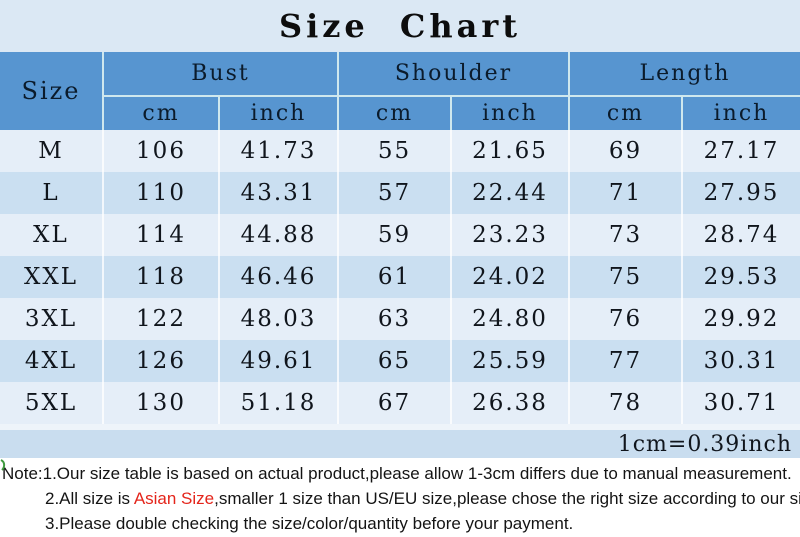  Describe the element at coordinates (51, 277) in the screenshot. I see `size-cell: XXL` at that location.